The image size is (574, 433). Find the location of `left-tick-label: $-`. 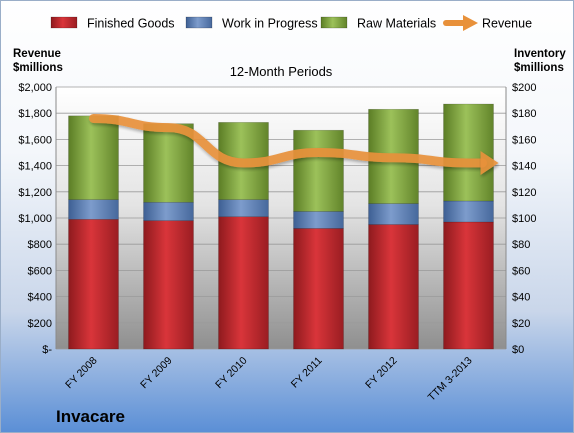

left-tick-label: $- is located at coordinates (47, 350).